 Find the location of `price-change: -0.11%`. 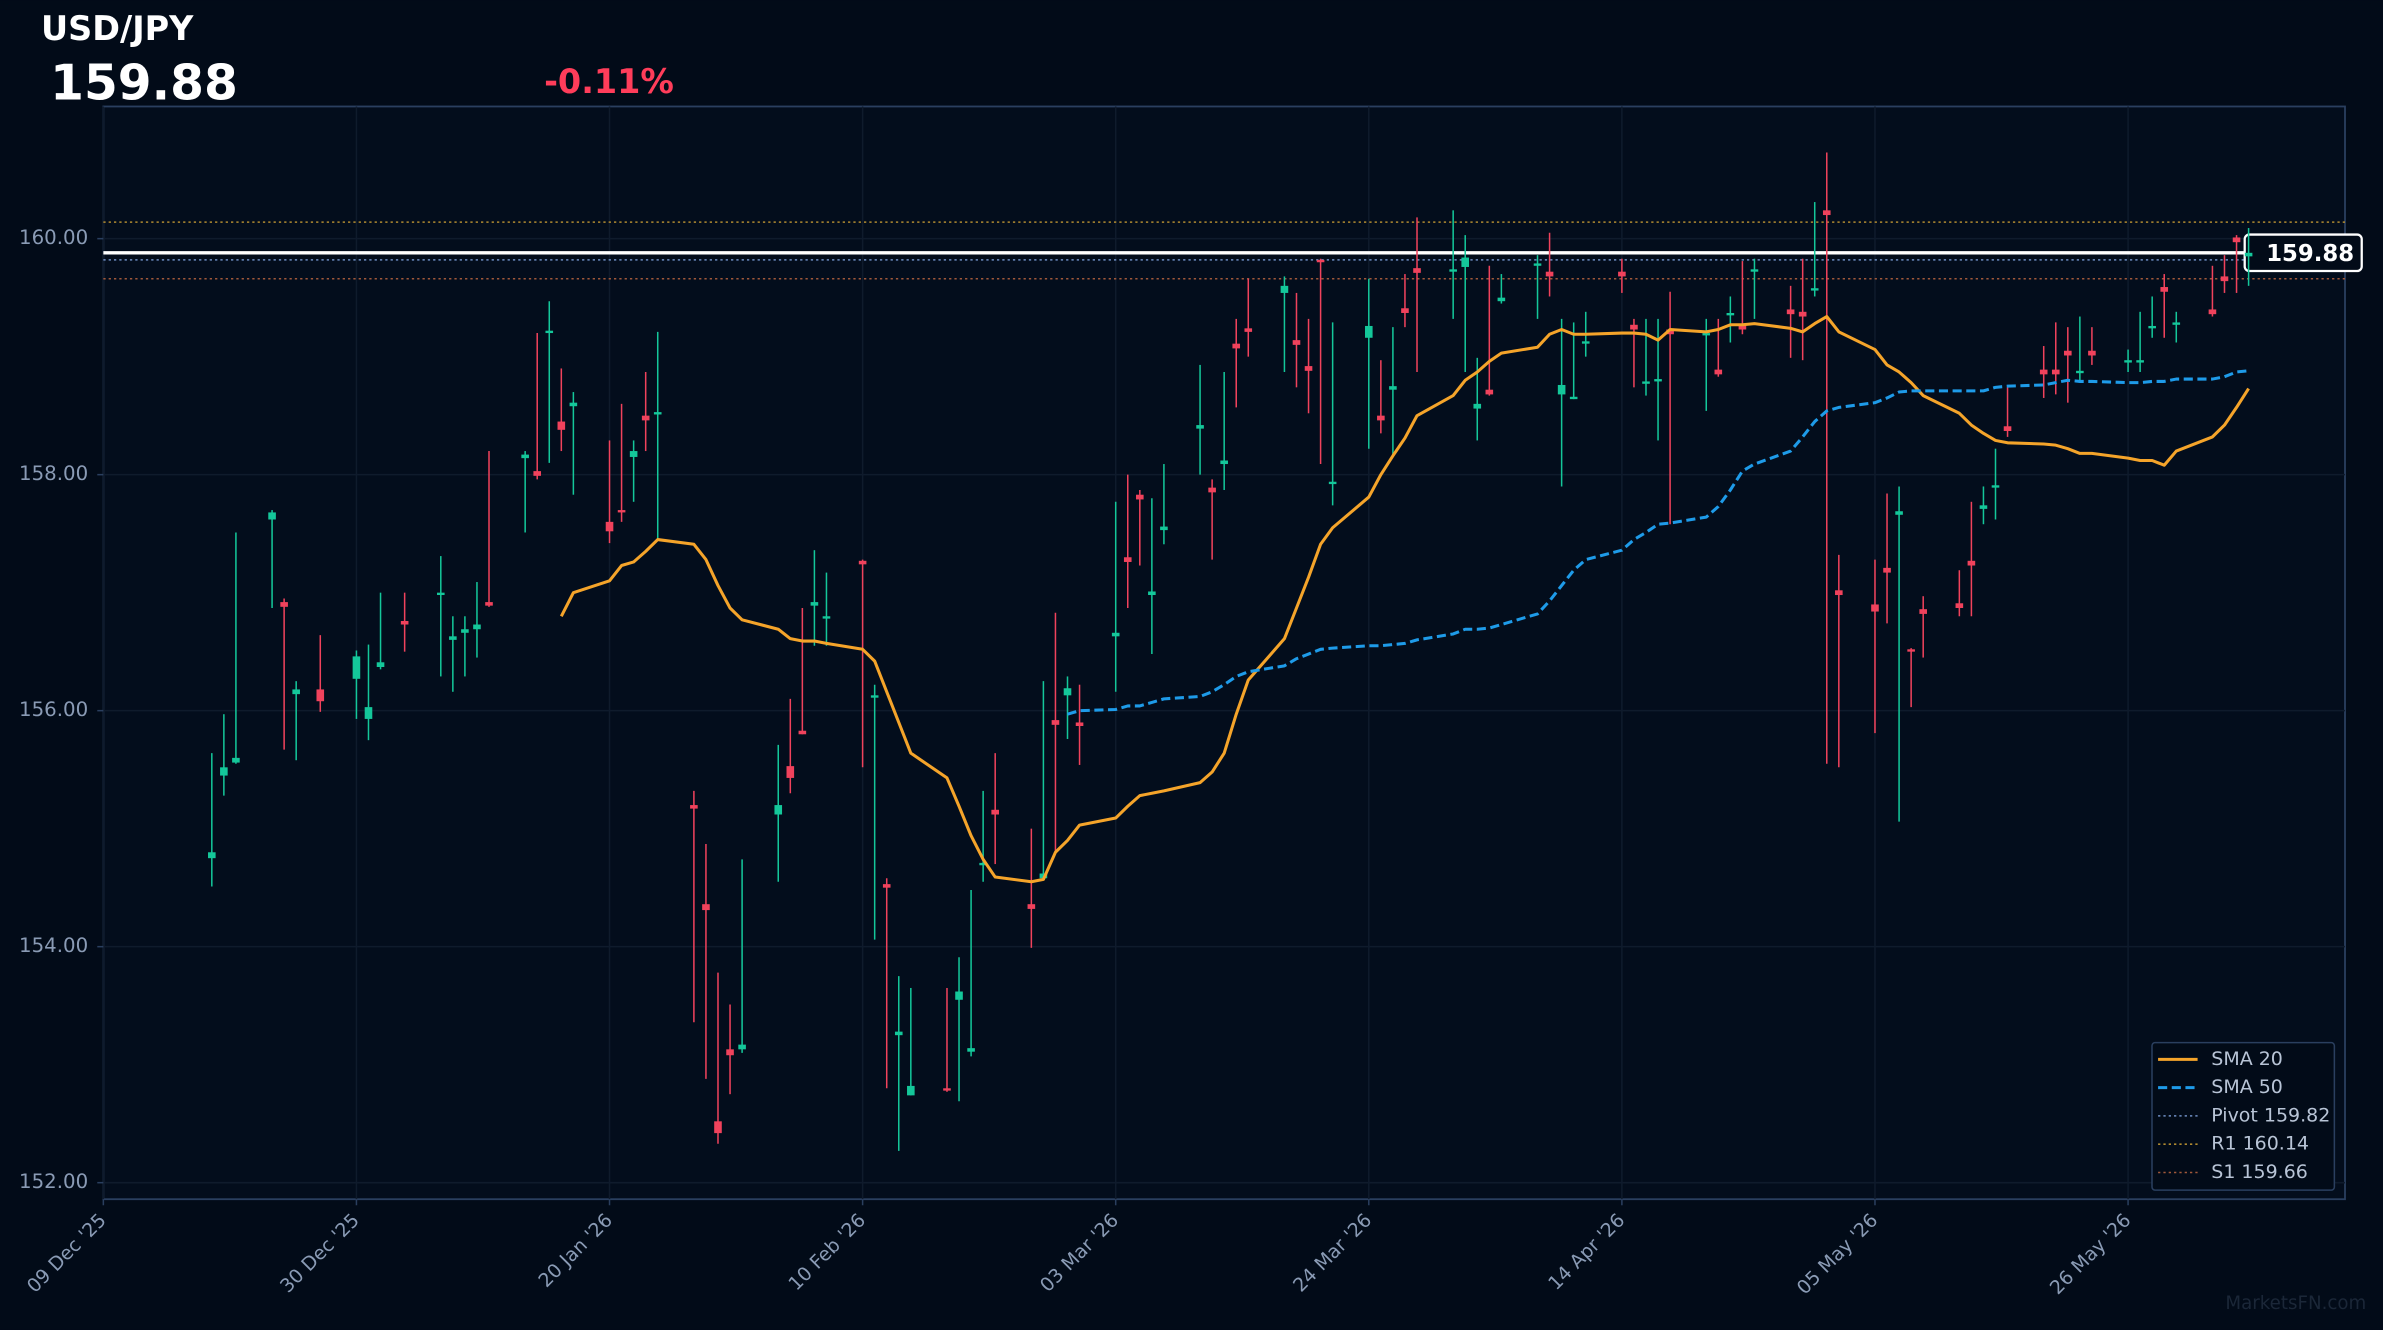

price-change: -0.11% is located at coordinates (609, 81).